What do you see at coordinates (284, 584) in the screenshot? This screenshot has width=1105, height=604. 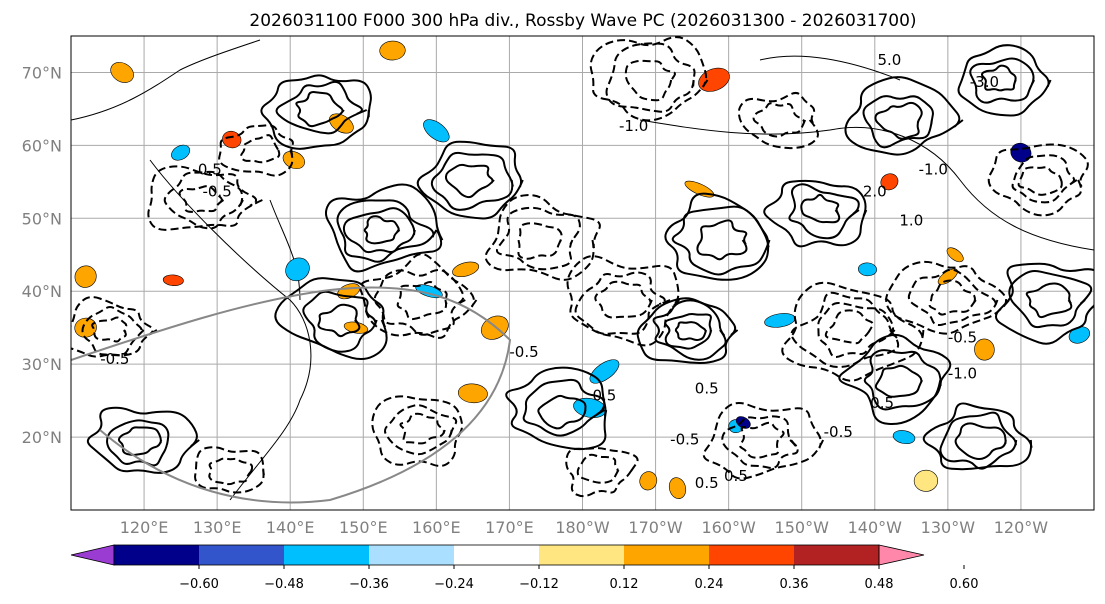 I see `colorbar-tick-label: −0.48` at bounding box center [284, 584].